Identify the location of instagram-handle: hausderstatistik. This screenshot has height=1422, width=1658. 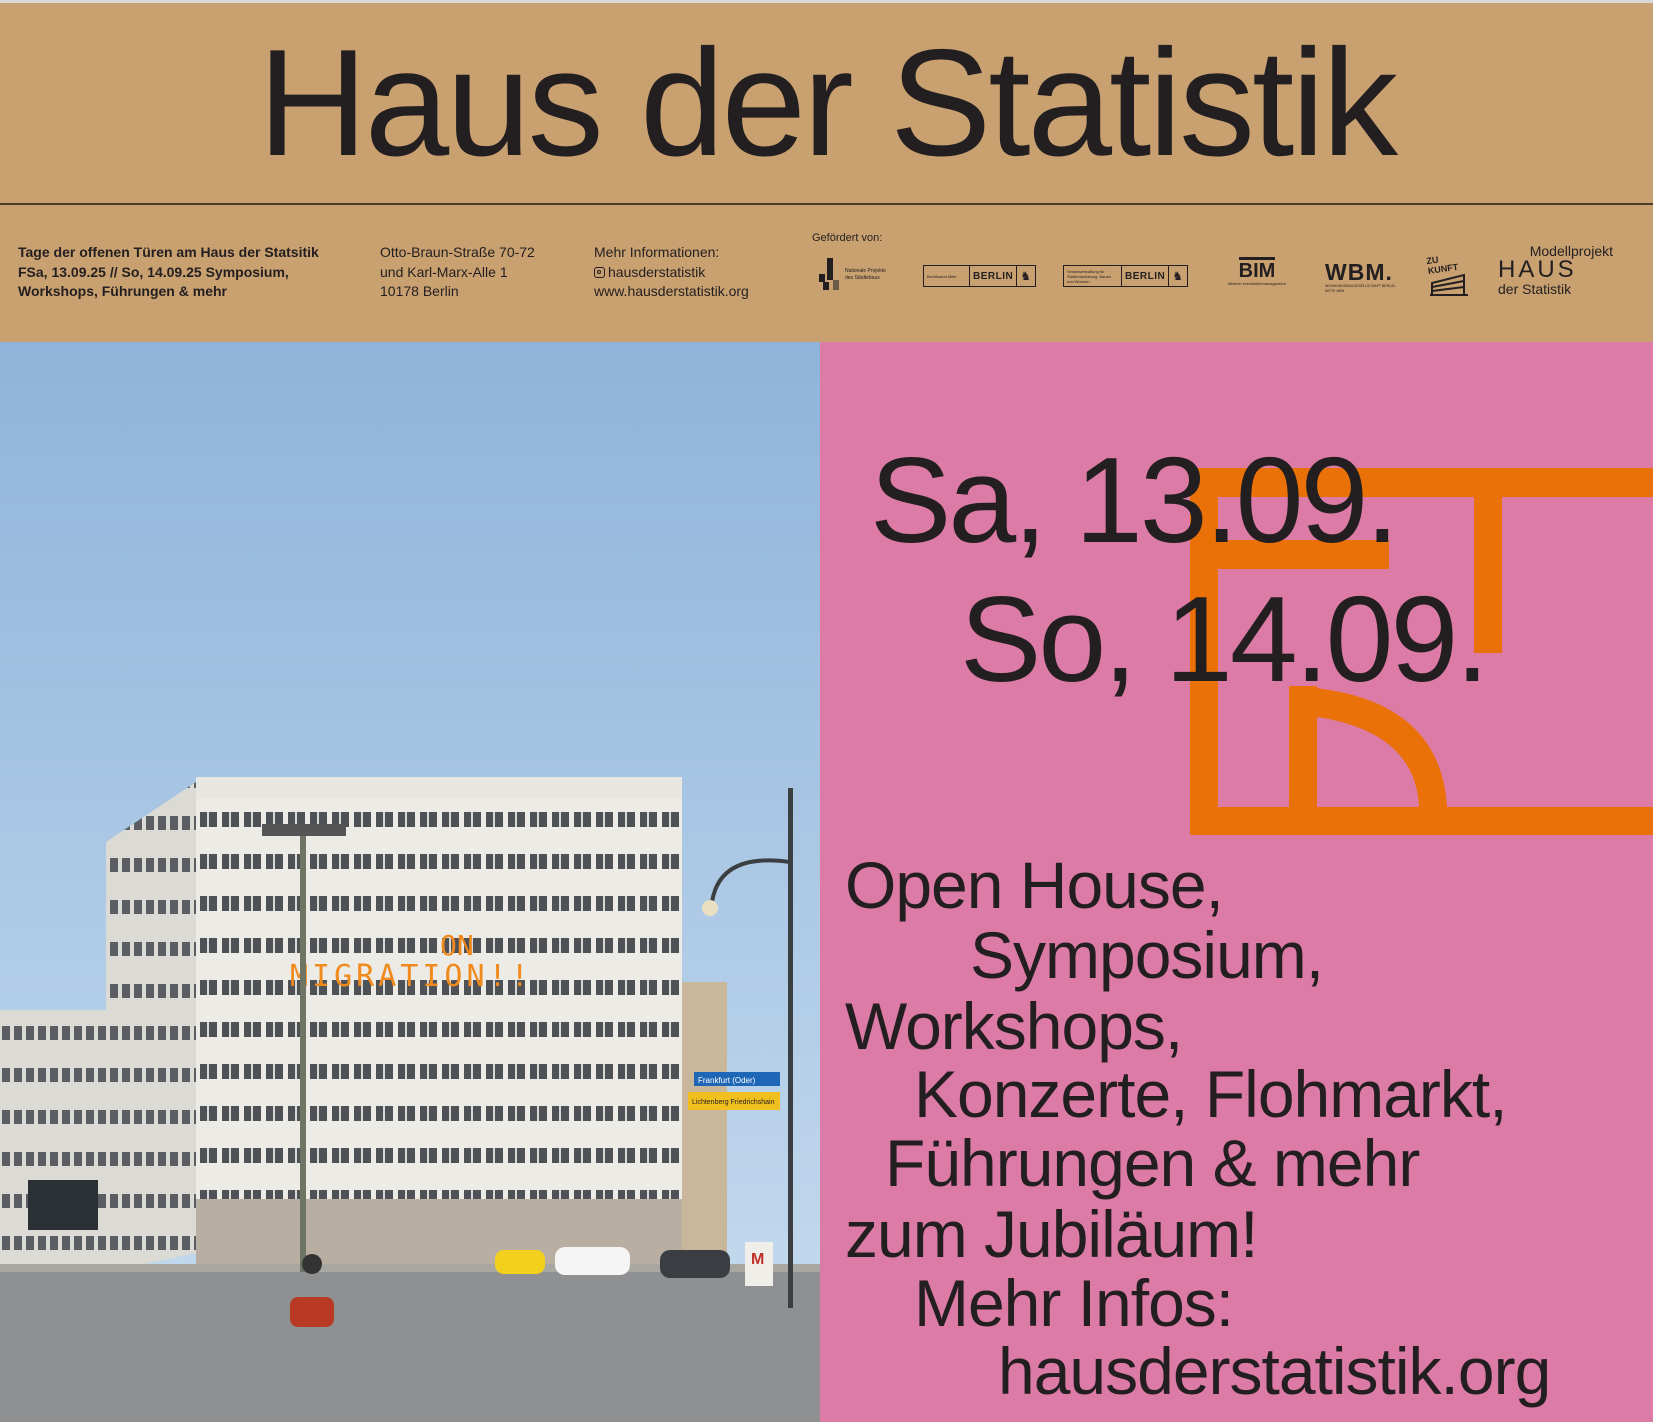
(657, 271).